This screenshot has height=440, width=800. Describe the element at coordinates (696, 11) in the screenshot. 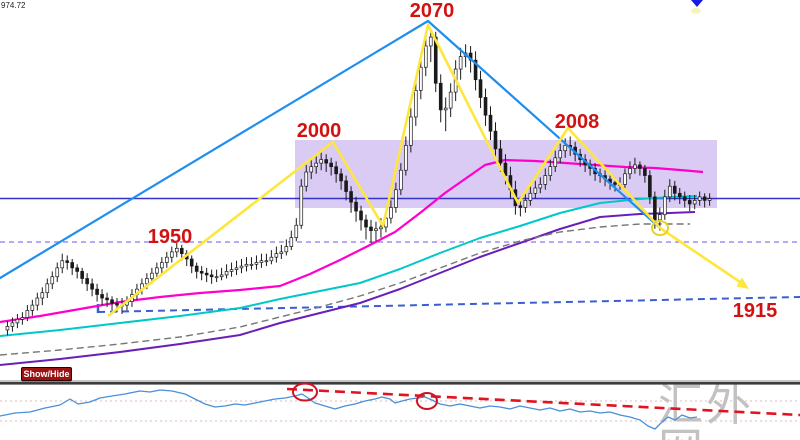

I see `yellow-smudge` at that location.